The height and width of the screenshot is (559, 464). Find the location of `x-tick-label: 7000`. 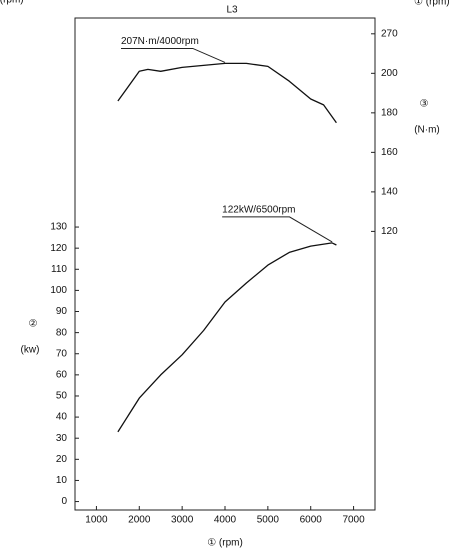

x-tick-label: 7000 is located at coordinates (353, 520).